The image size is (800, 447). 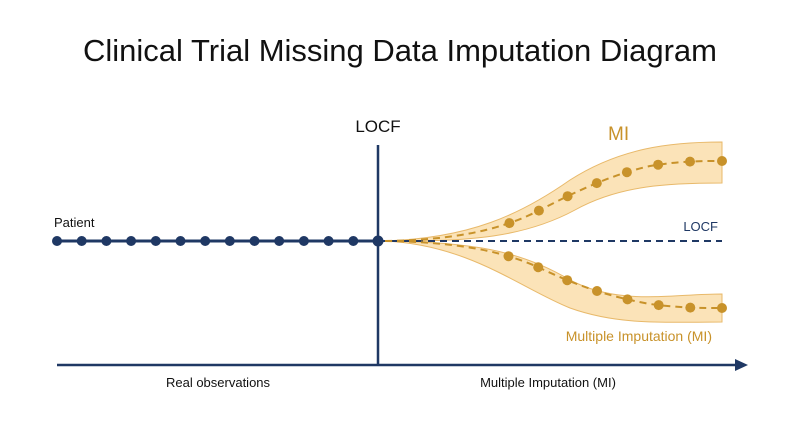 I want to click on mi-top-label: MI, so click(x=618, y=134).